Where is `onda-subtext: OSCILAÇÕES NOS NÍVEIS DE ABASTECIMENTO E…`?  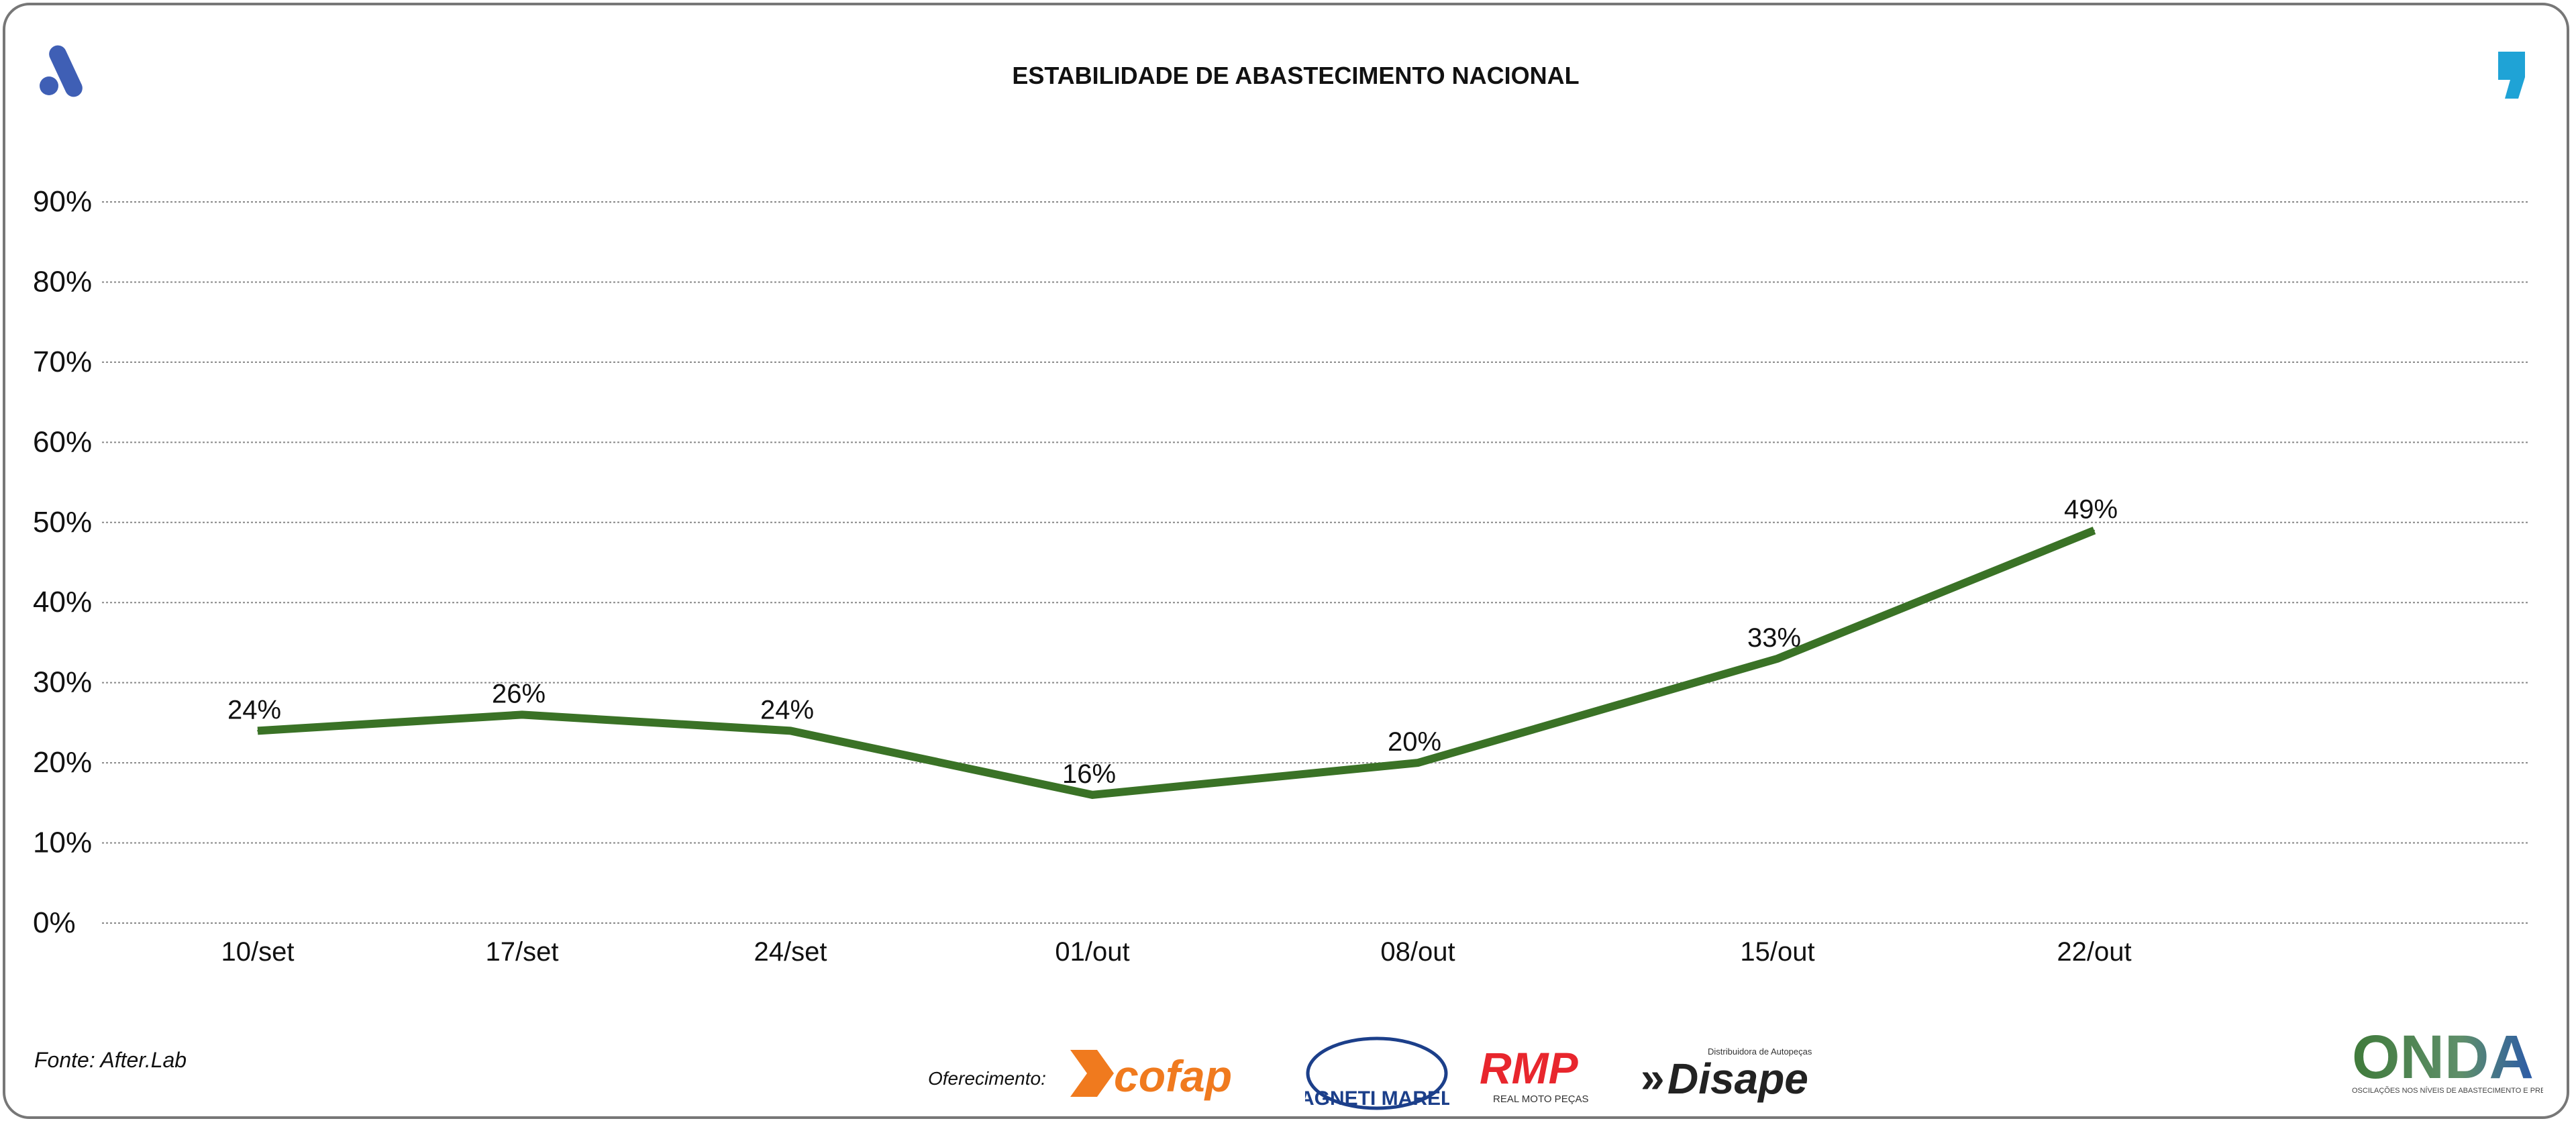
onda-subtext: OSCILAÇÕES NOS NÍVEIS DE ABASTECIMENTO E… is located at coordinates (2447, 1090).